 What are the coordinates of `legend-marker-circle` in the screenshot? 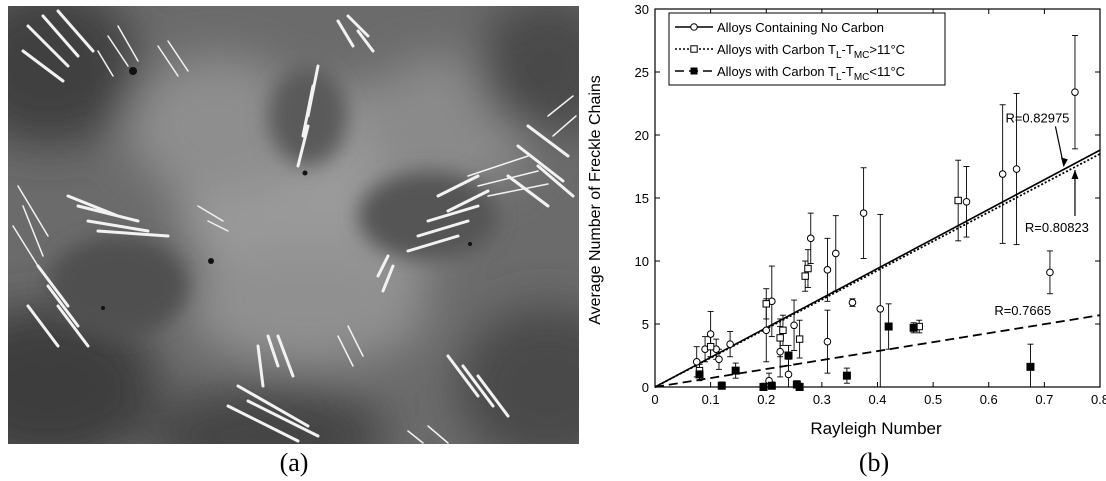 It's located at (694, 27).